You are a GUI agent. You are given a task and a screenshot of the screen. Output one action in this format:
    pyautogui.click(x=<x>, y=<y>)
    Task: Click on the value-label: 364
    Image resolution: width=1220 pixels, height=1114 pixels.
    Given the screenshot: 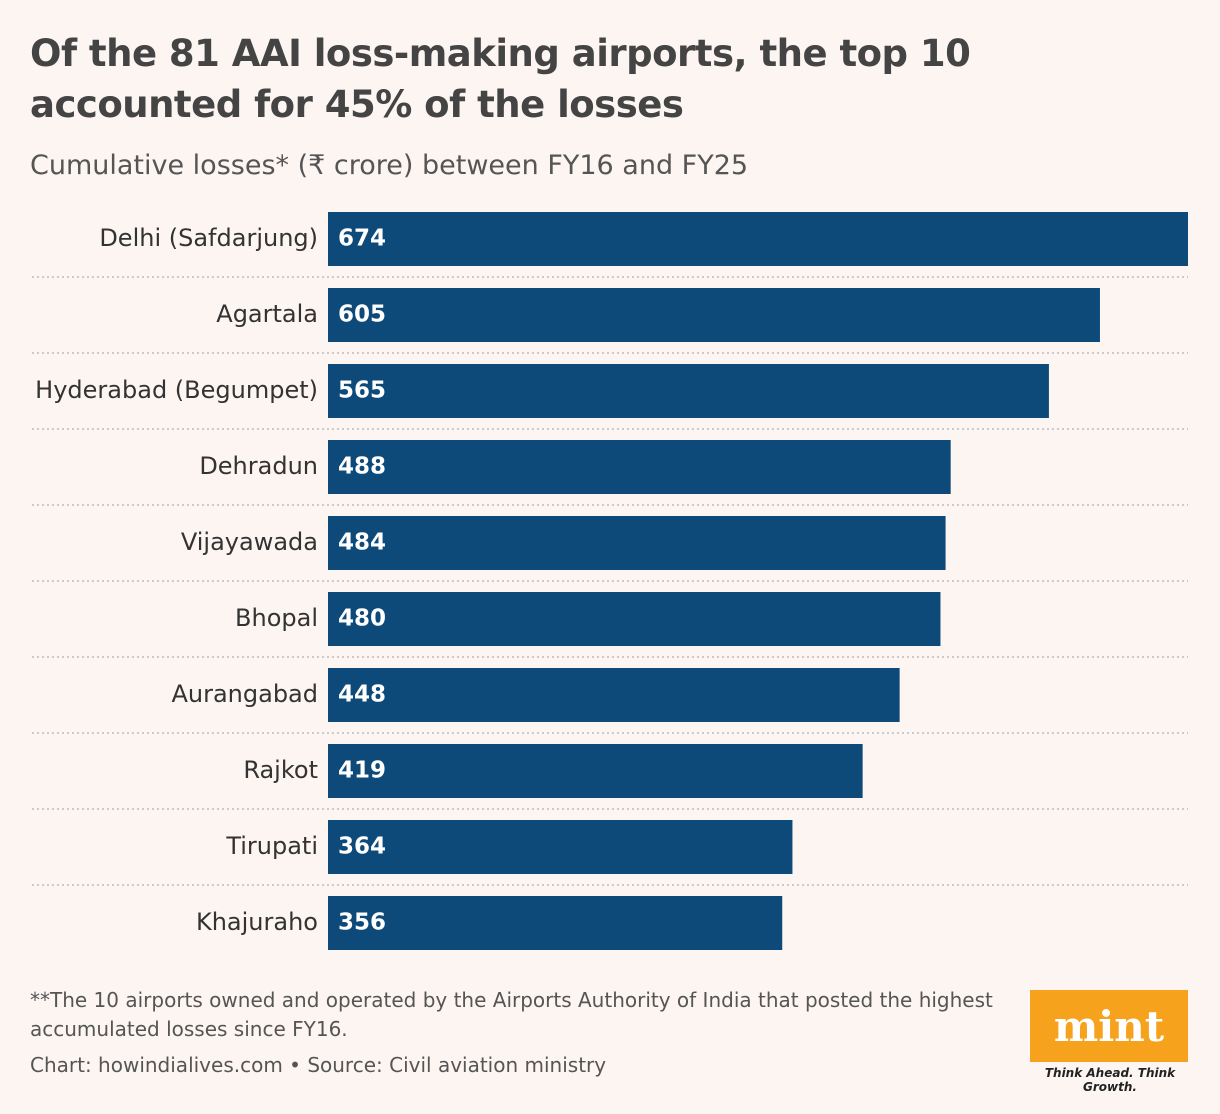 What is the action you would take?
    pyautogui.click(x=362, y=847)
    